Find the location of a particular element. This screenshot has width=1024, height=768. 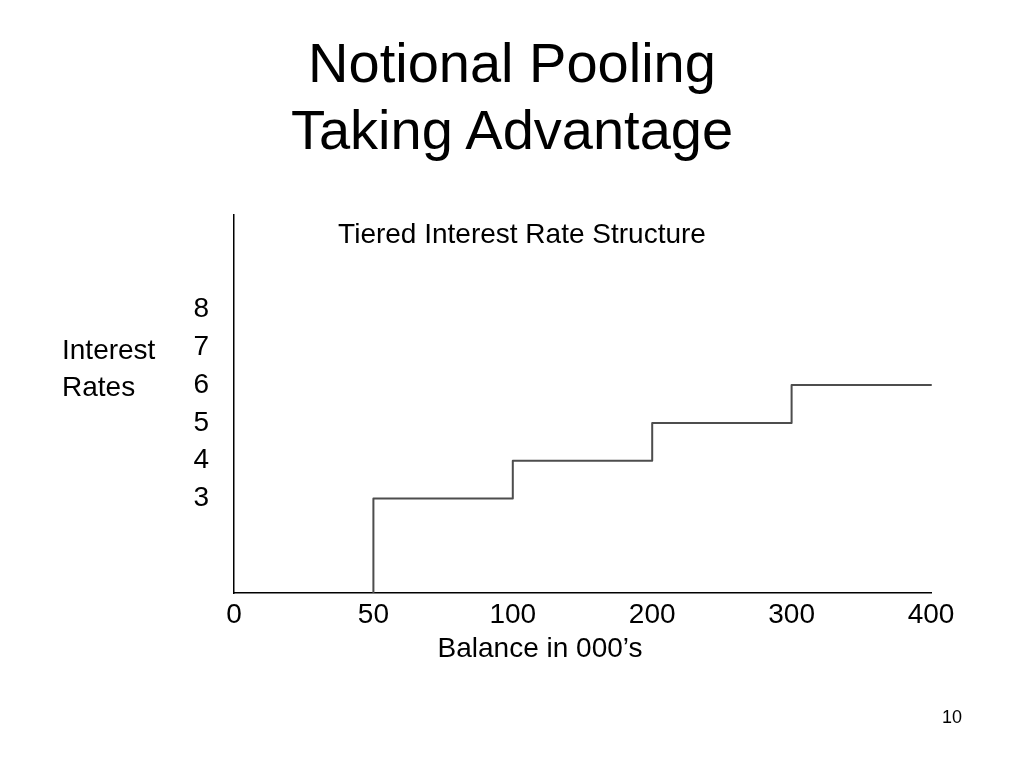

x-tick-label: 50 is located at coordinates (373, 613).